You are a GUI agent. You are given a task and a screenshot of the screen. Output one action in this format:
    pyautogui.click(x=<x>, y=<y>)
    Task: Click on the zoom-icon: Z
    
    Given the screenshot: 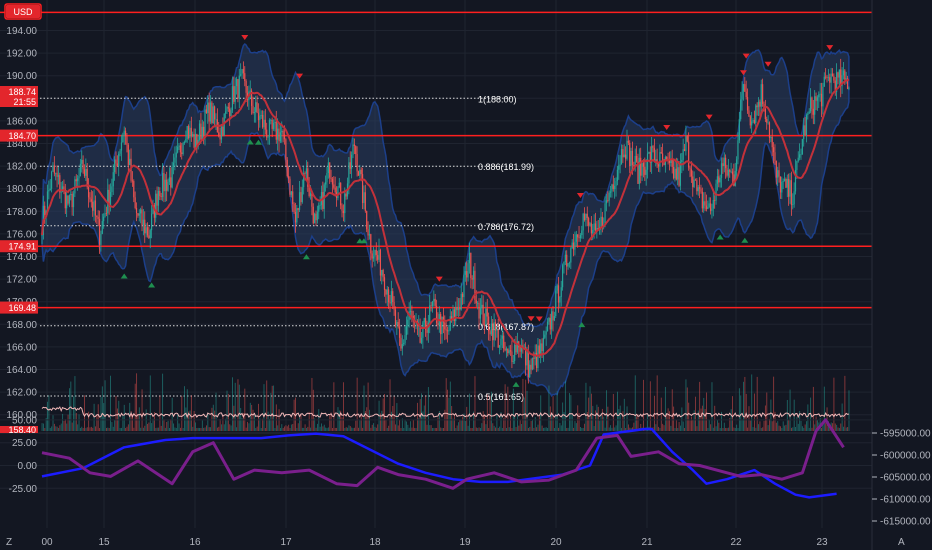 What is the action you would take?
    pyautogui.click(x=9, y=542)
    